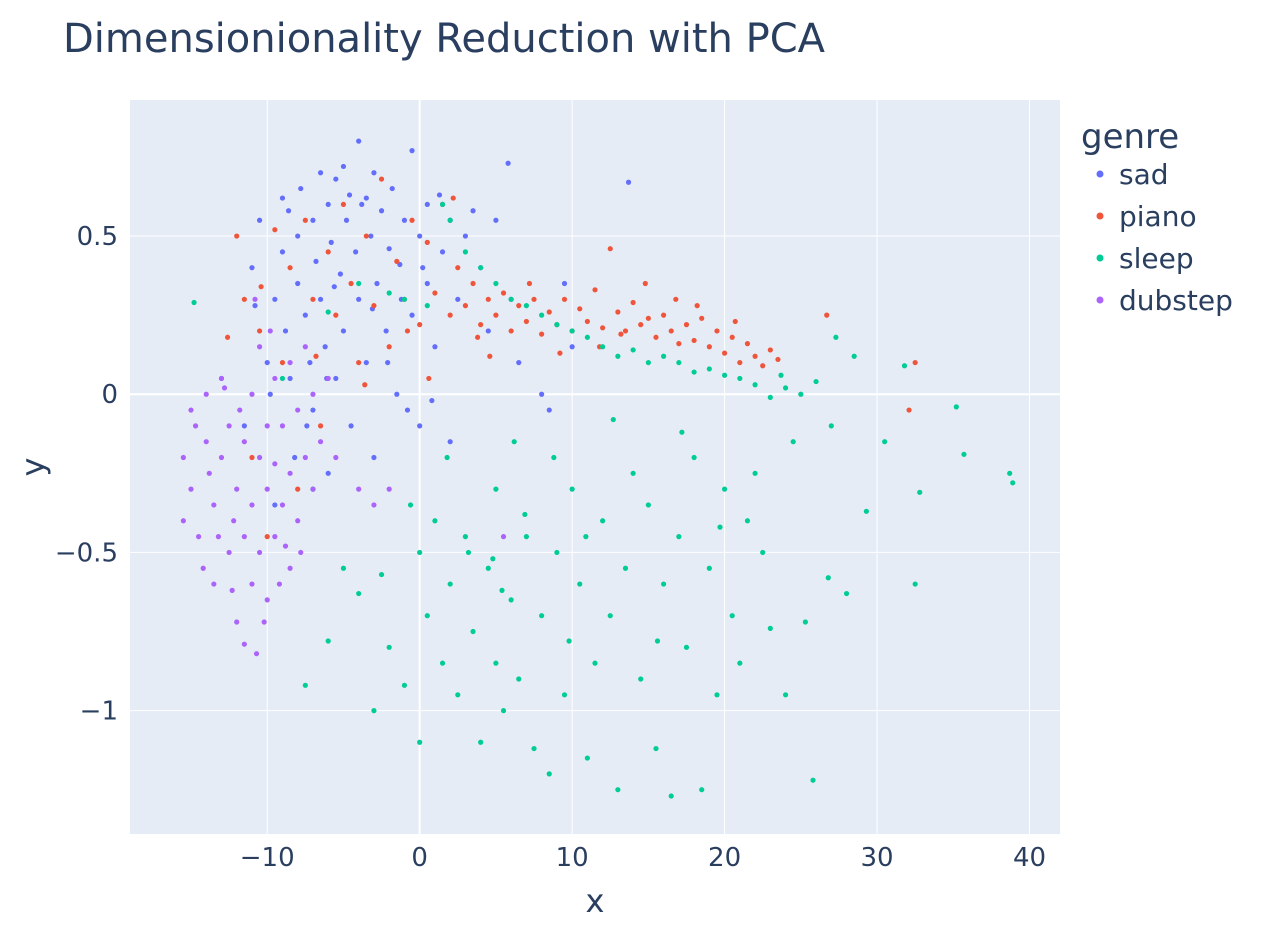  Describe the element at coordinates (444, 39) in the screenshot. I see `chart-title: Dimensionionality Reduction with PCA` at that location.